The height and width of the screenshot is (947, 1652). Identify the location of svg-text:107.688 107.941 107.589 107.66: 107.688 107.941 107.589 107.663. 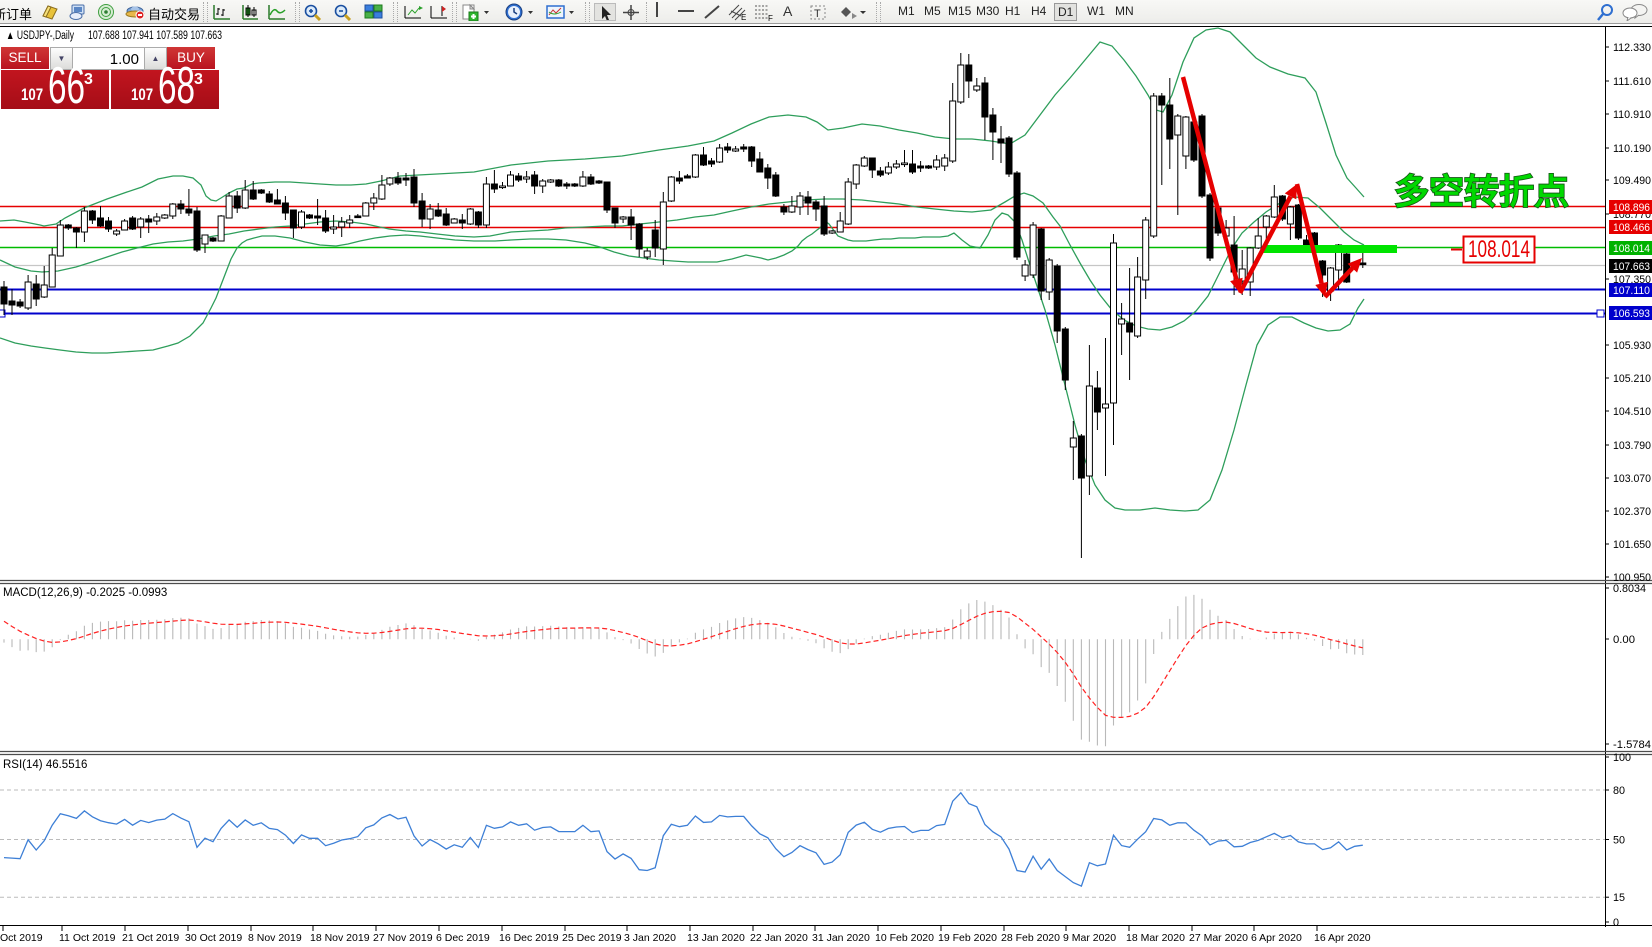
(155, 36).